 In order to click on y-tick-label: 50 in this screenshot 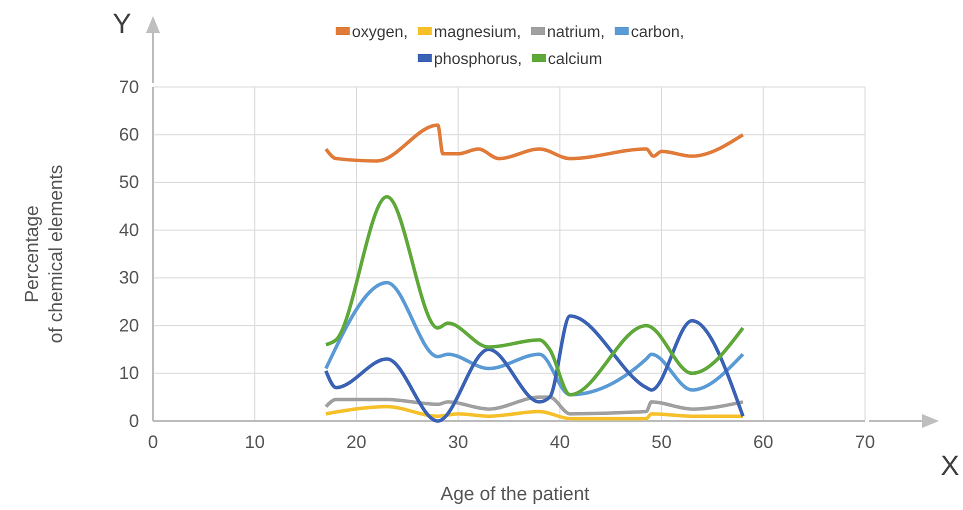, I will do `click(128, 182)`.